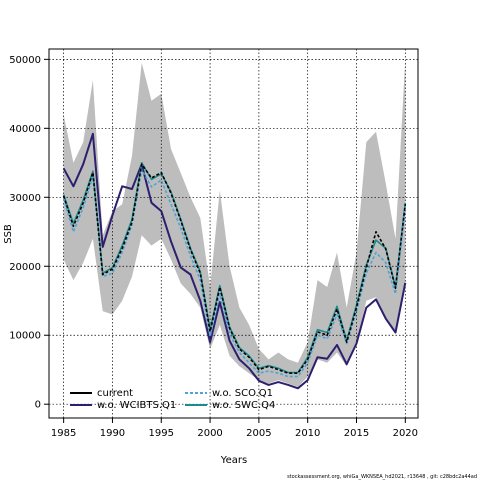 This screenshot has height=480, width=480. I want to click on x-tick-label: 2020, so click(405, 433).